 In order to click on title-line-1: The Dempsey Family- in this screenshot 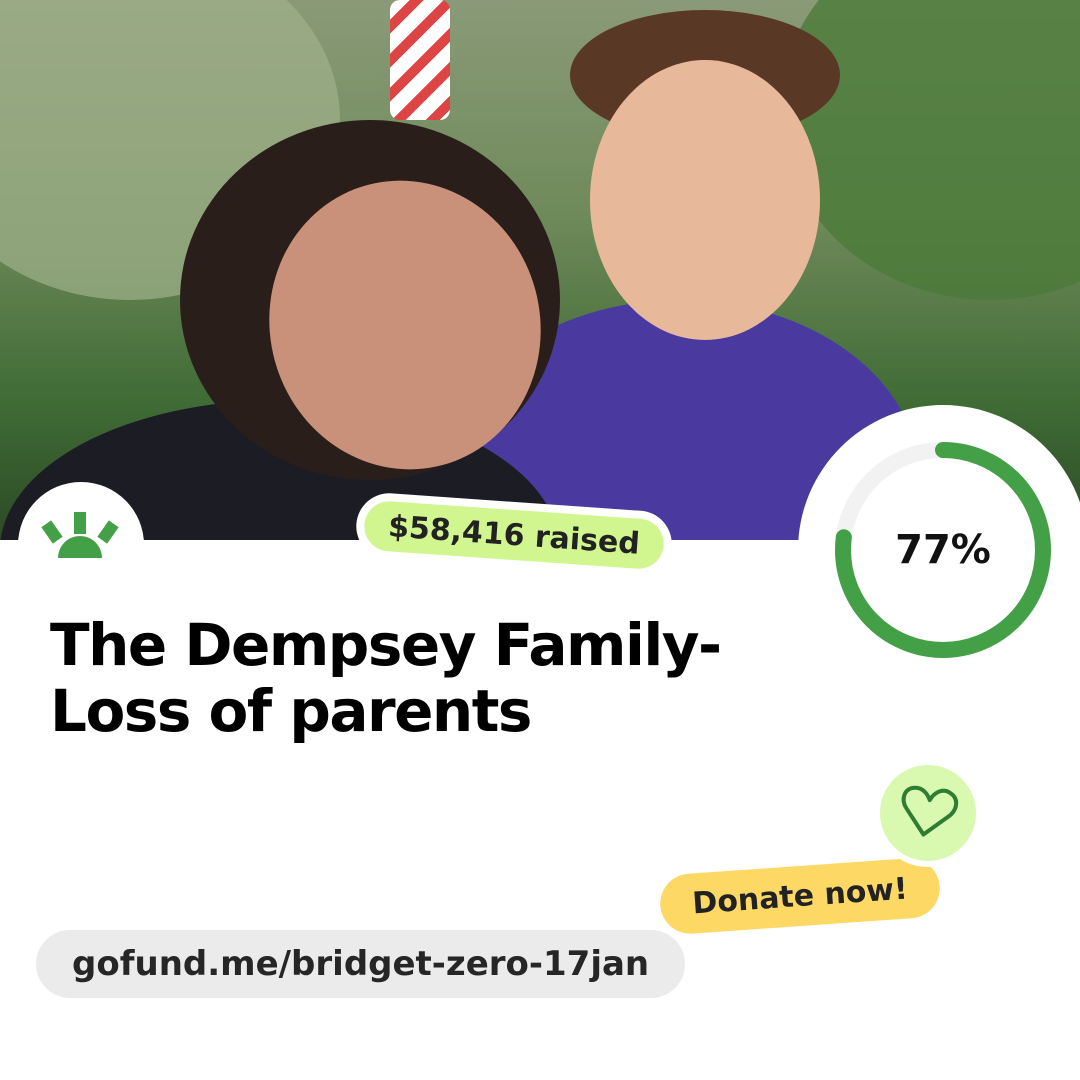, I will do `click(386, 645)`.